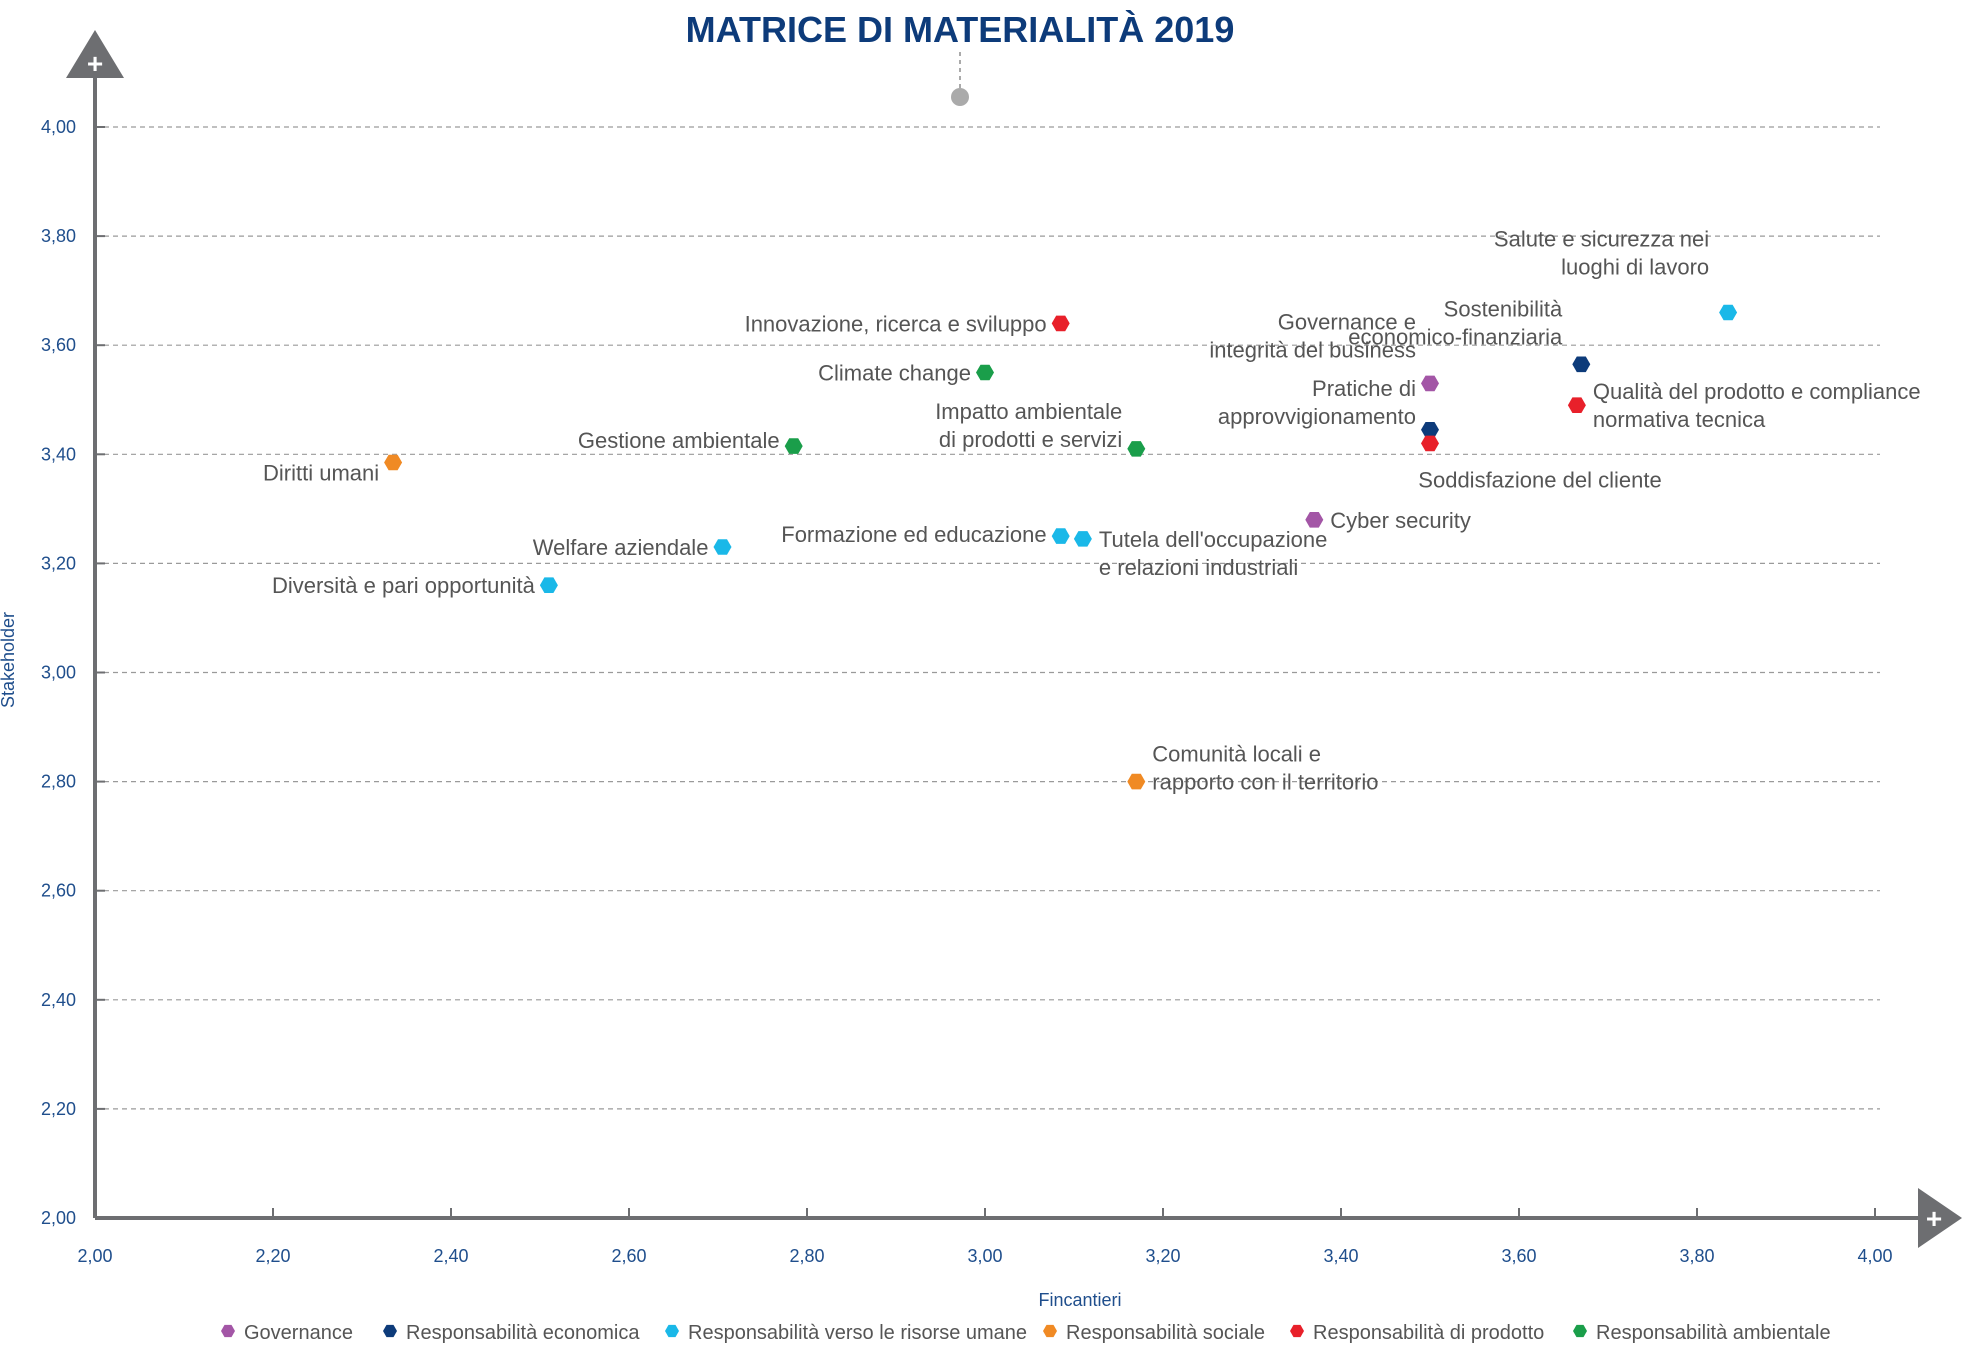  Describe the element at coordinates (1198, 567) in the screenshot. I see `data-point-label: e relazioni industriali` at that location.